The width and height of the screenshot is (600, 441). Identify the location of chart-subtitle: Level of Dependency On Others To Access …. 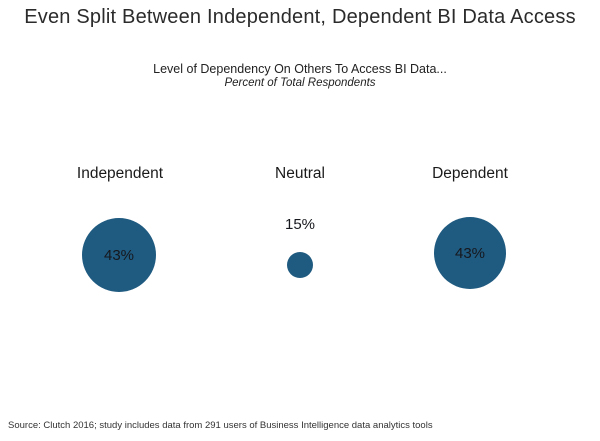
(300, 69).